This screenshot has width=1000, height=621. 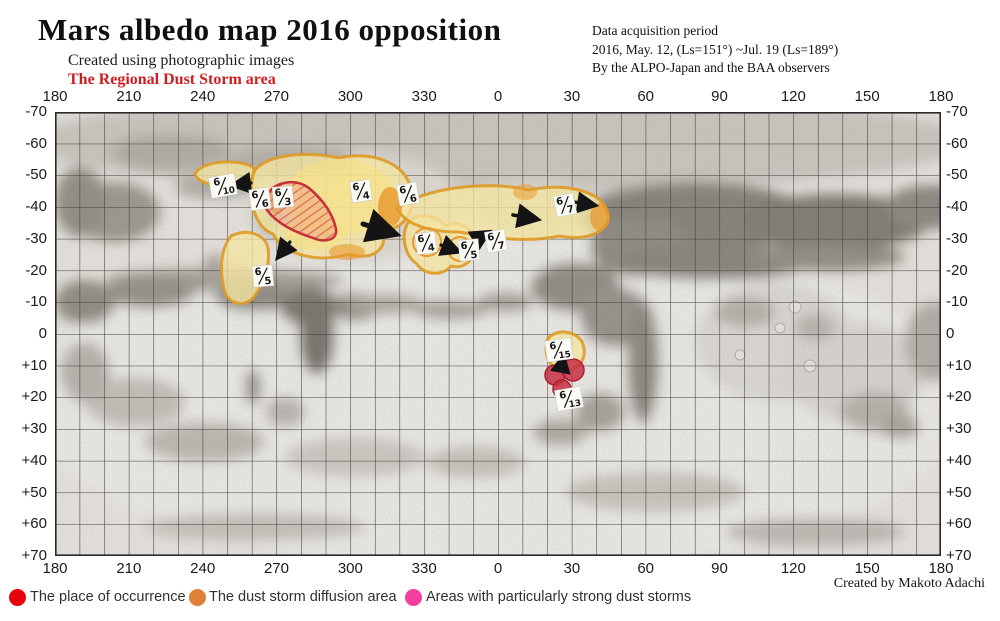 I want to click on diffusion-arrows, so click(x=414, y=273).